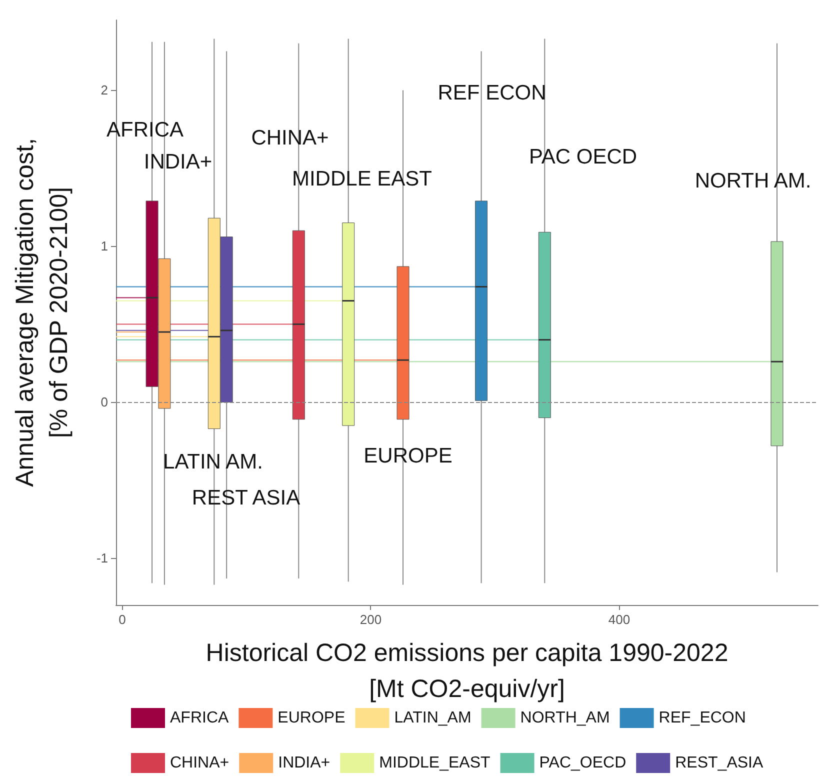 The image size is (820, 780). Describe the element at coordinates (467, 671) in the screenshot. I see `x-axis-title: Historical CO2 emissions per capita 1990-2022 [Mt CO2-equiv/yr]` at that location.